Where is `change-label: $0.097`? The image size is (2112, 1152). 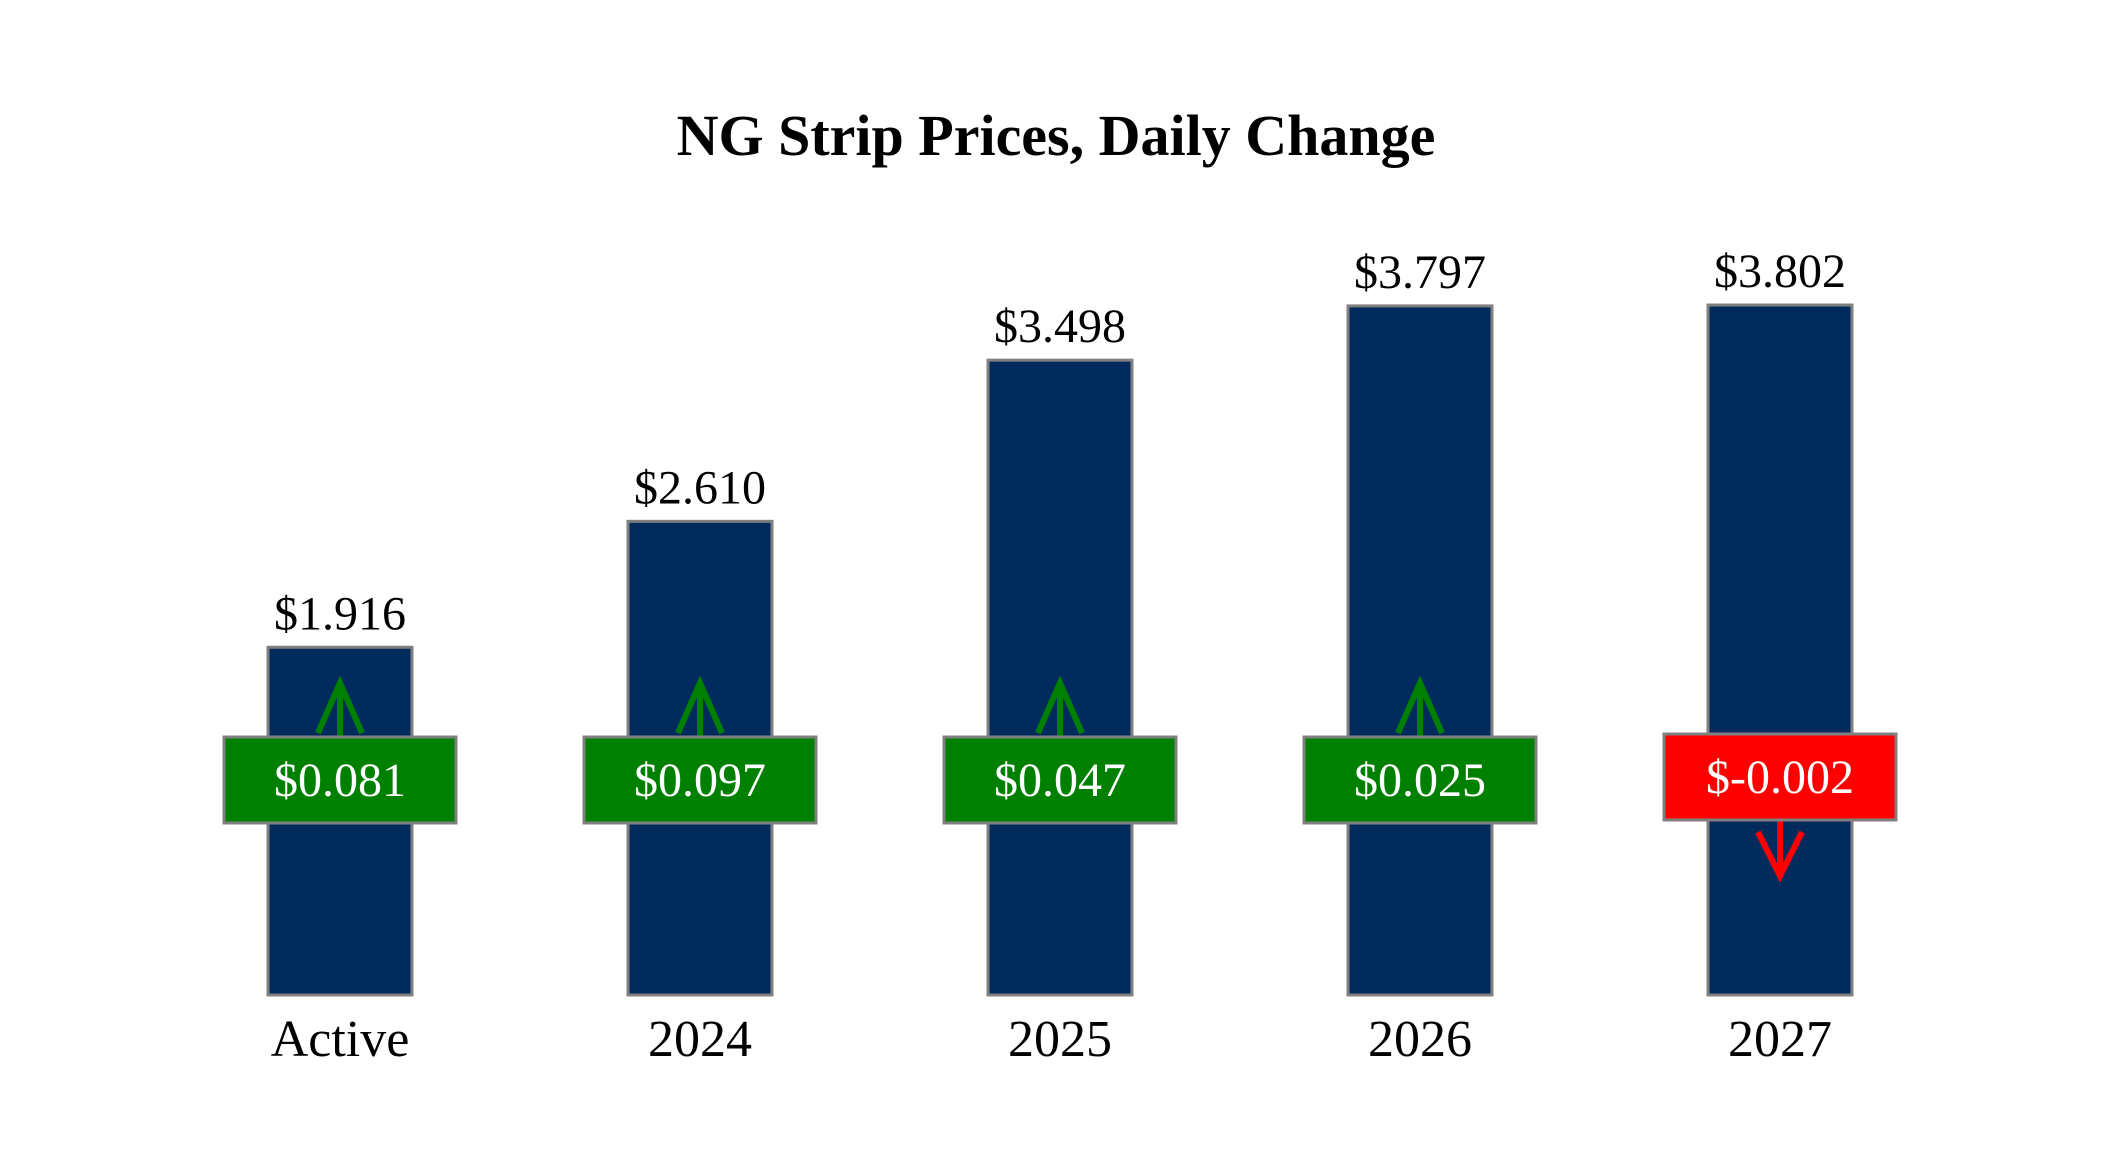 change-label: $0.097 is located at coordinates (700, 780).